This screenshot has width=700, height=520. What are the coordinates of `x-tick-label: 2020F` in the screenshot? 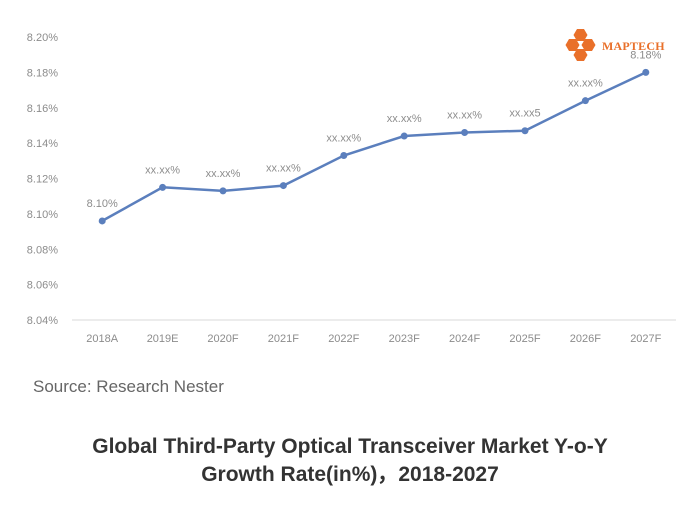 It's located at (222, 339).